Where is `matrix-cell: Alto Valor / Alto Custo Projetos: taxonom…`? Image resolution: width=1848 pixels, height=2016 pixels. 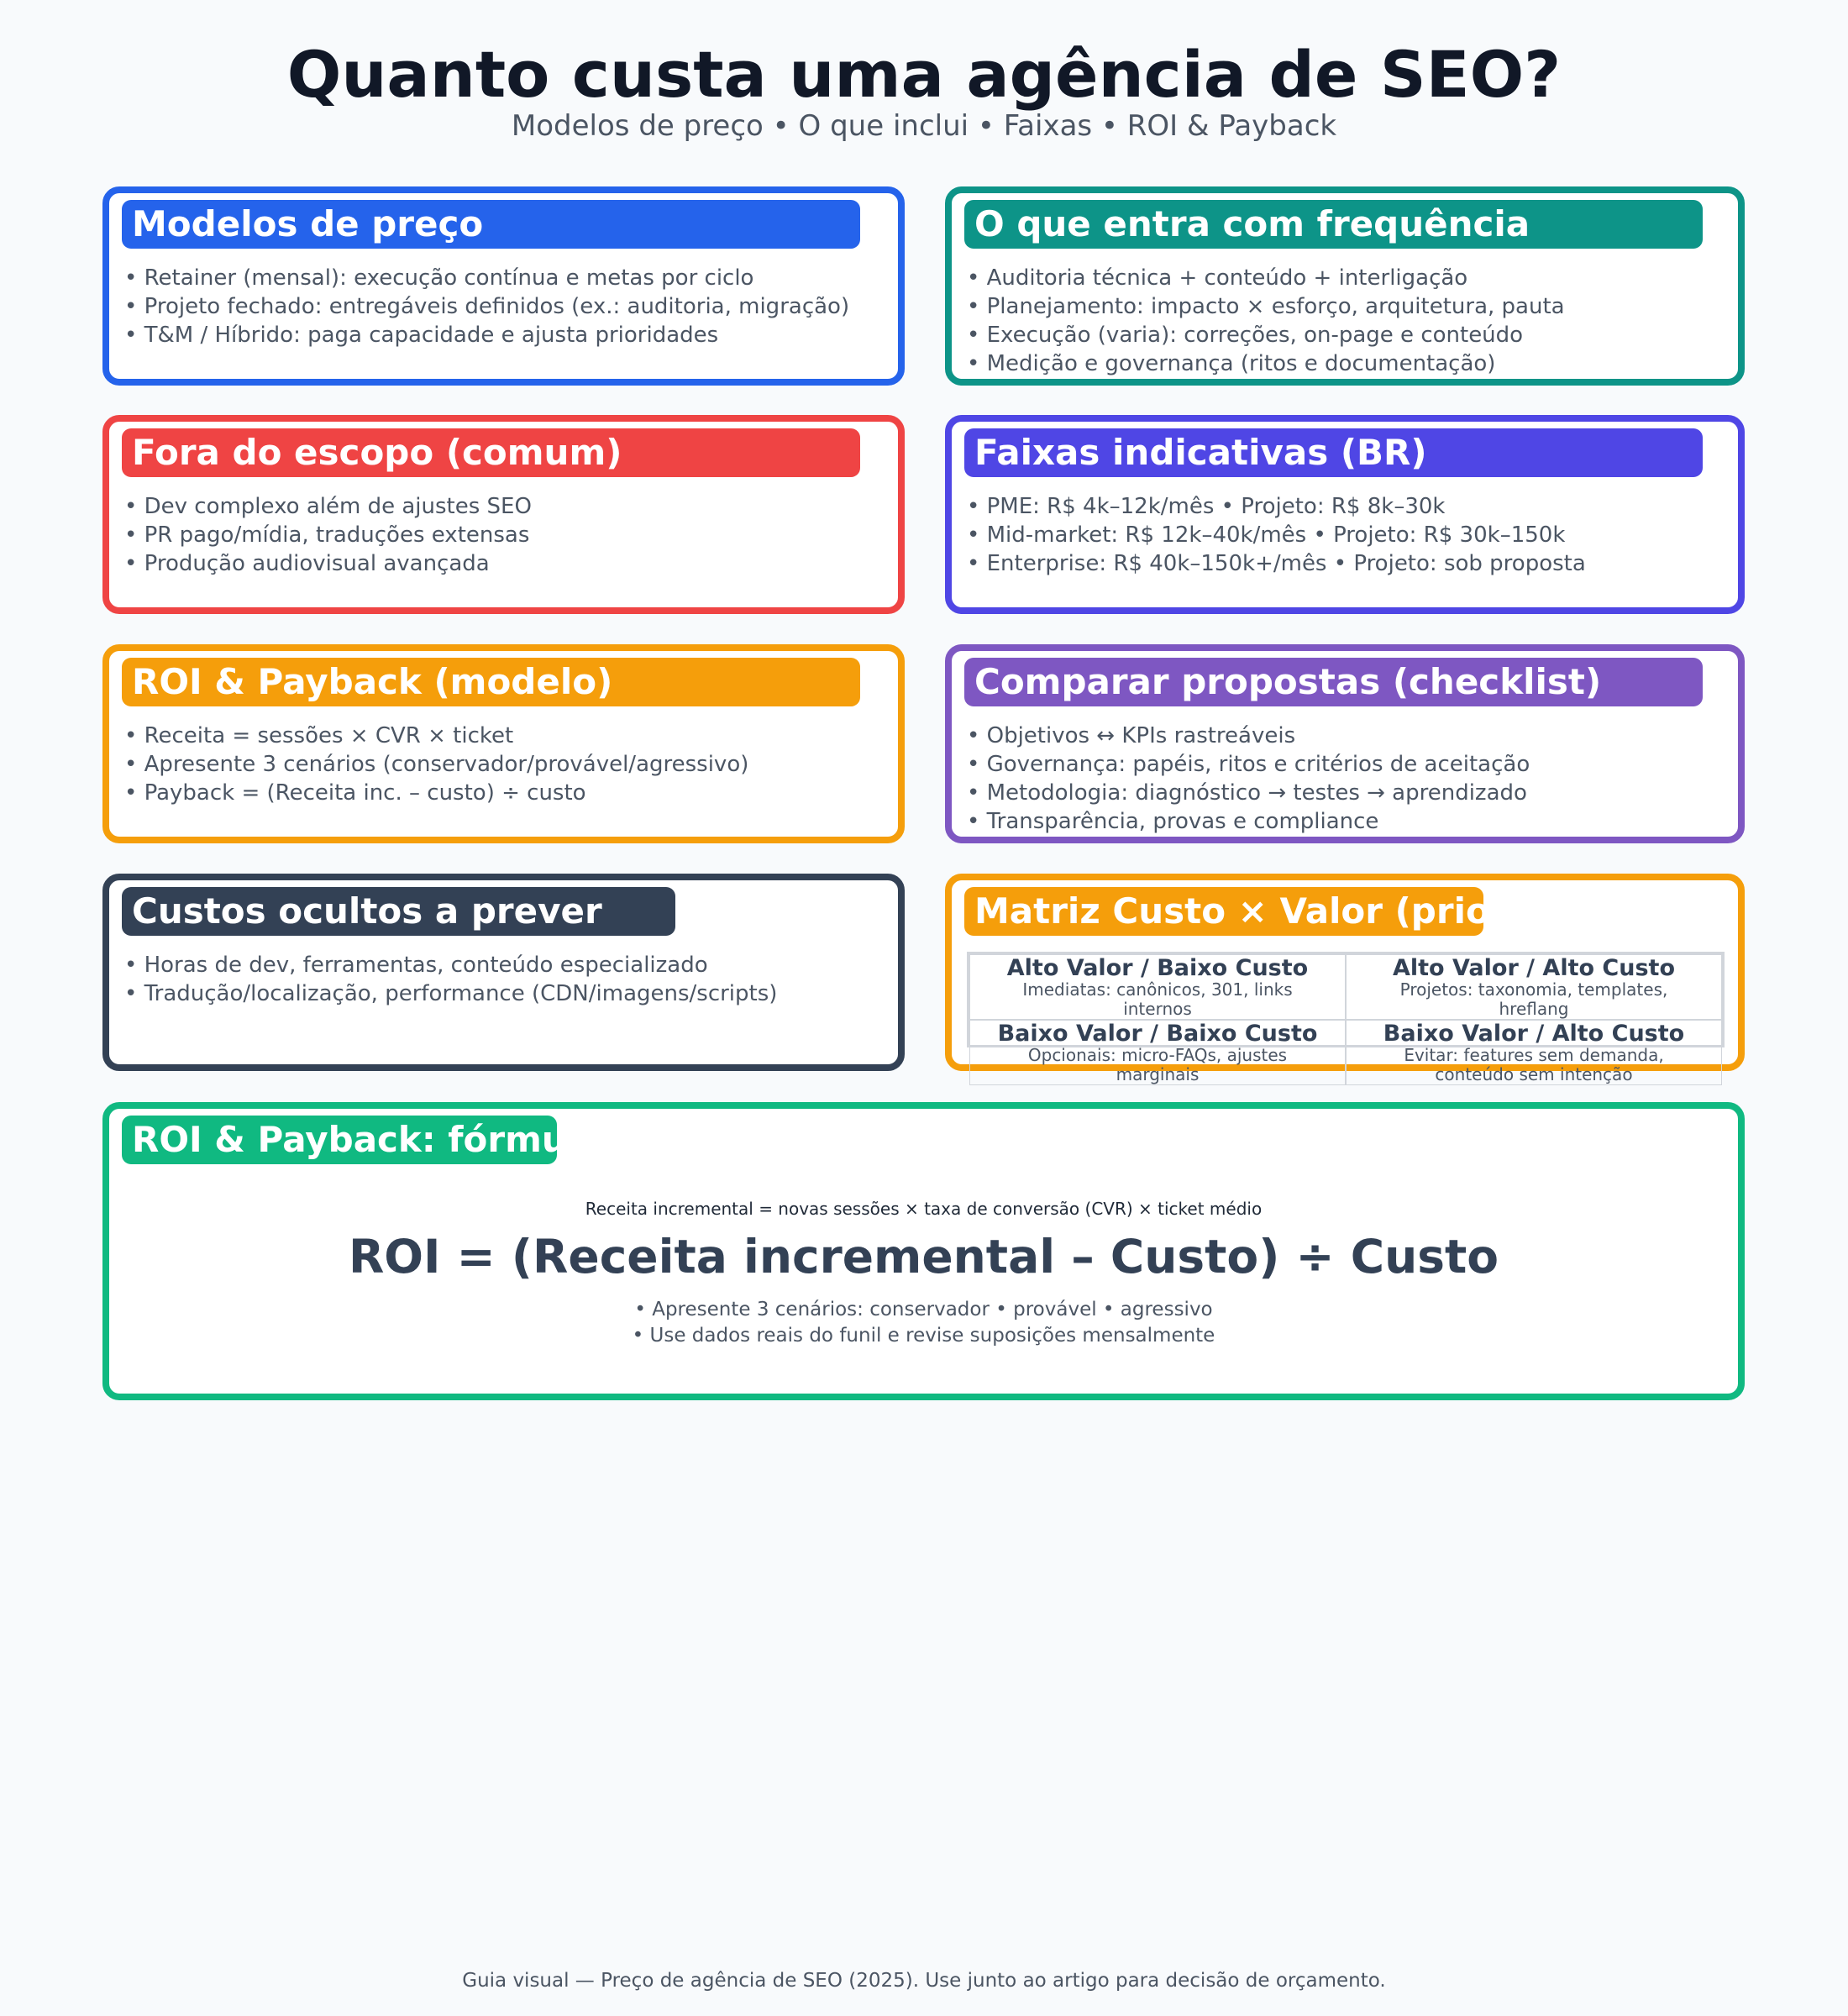 matrix-cell: Alto Valor / Alto Custo Projetos: taxonom… is located at coordinates (1534, 987).